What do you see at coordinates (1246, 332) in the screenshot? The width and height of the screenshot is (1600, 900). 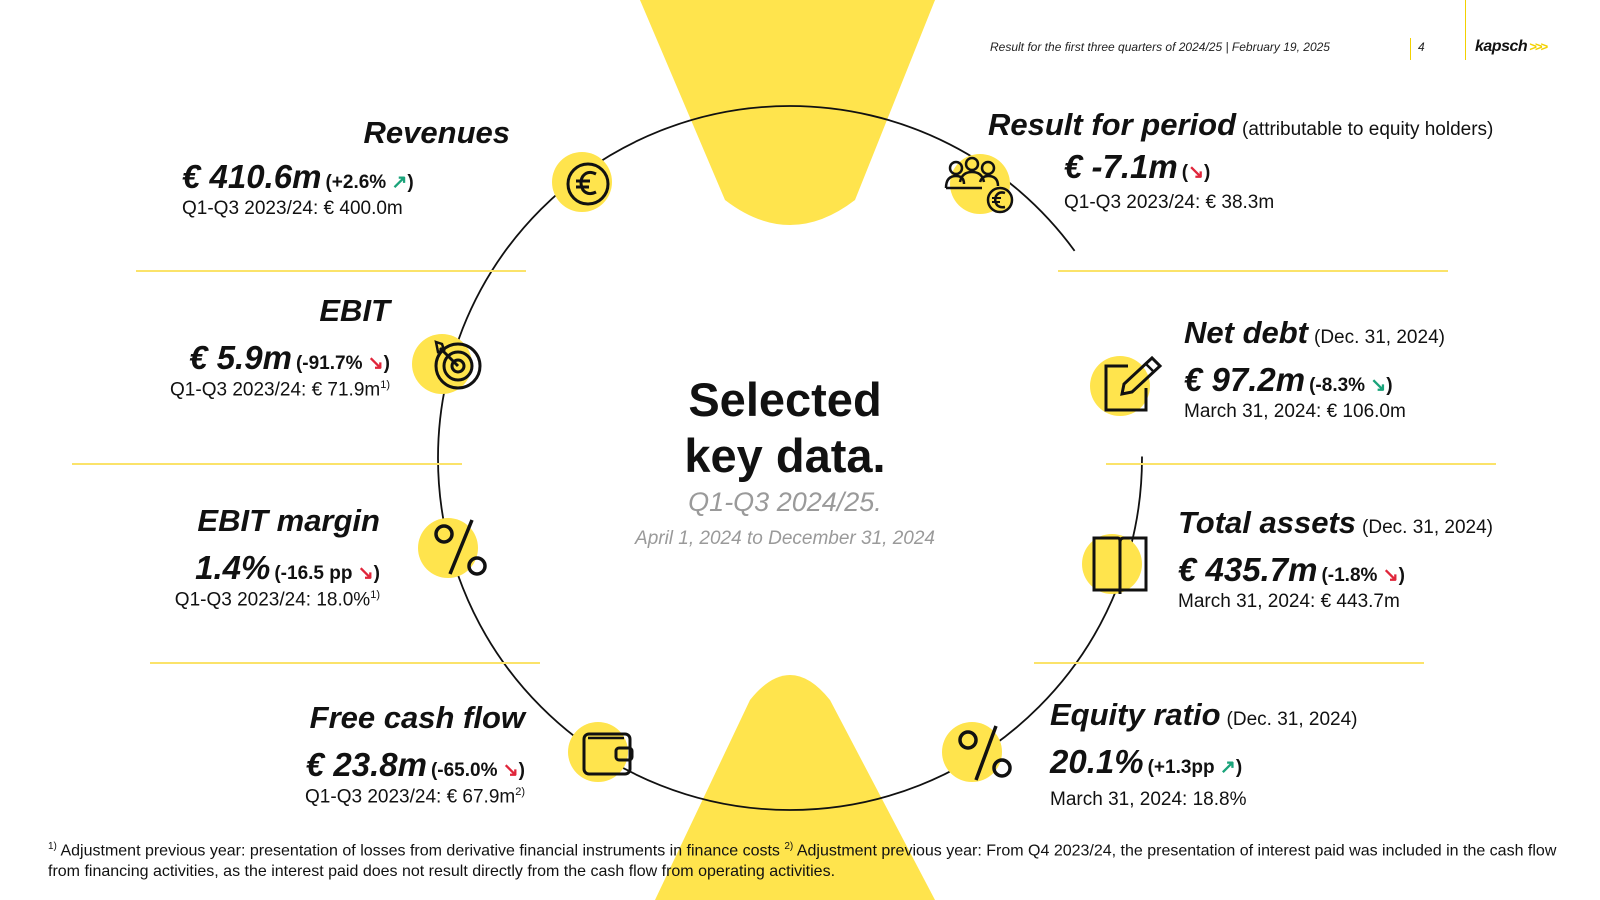 I see `kpi-title: Net debt` at bounding box center [1246, 332].